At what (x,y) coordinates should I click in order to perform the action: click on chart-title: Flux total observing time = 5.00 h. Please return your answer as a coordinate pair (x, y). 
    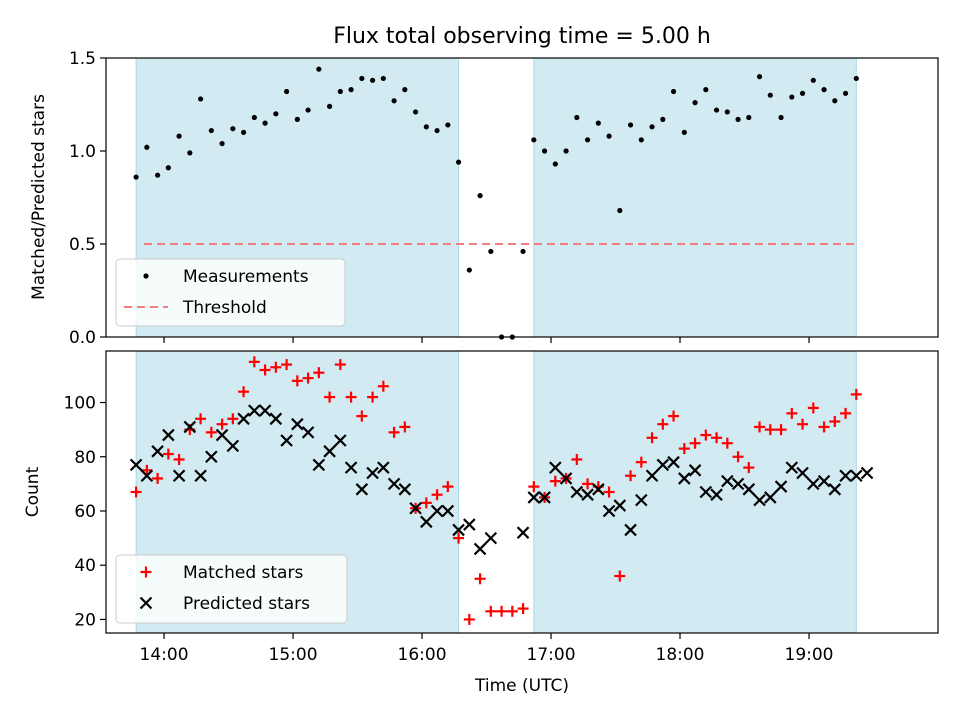
    Looking at the image, I should click on (522, 36).